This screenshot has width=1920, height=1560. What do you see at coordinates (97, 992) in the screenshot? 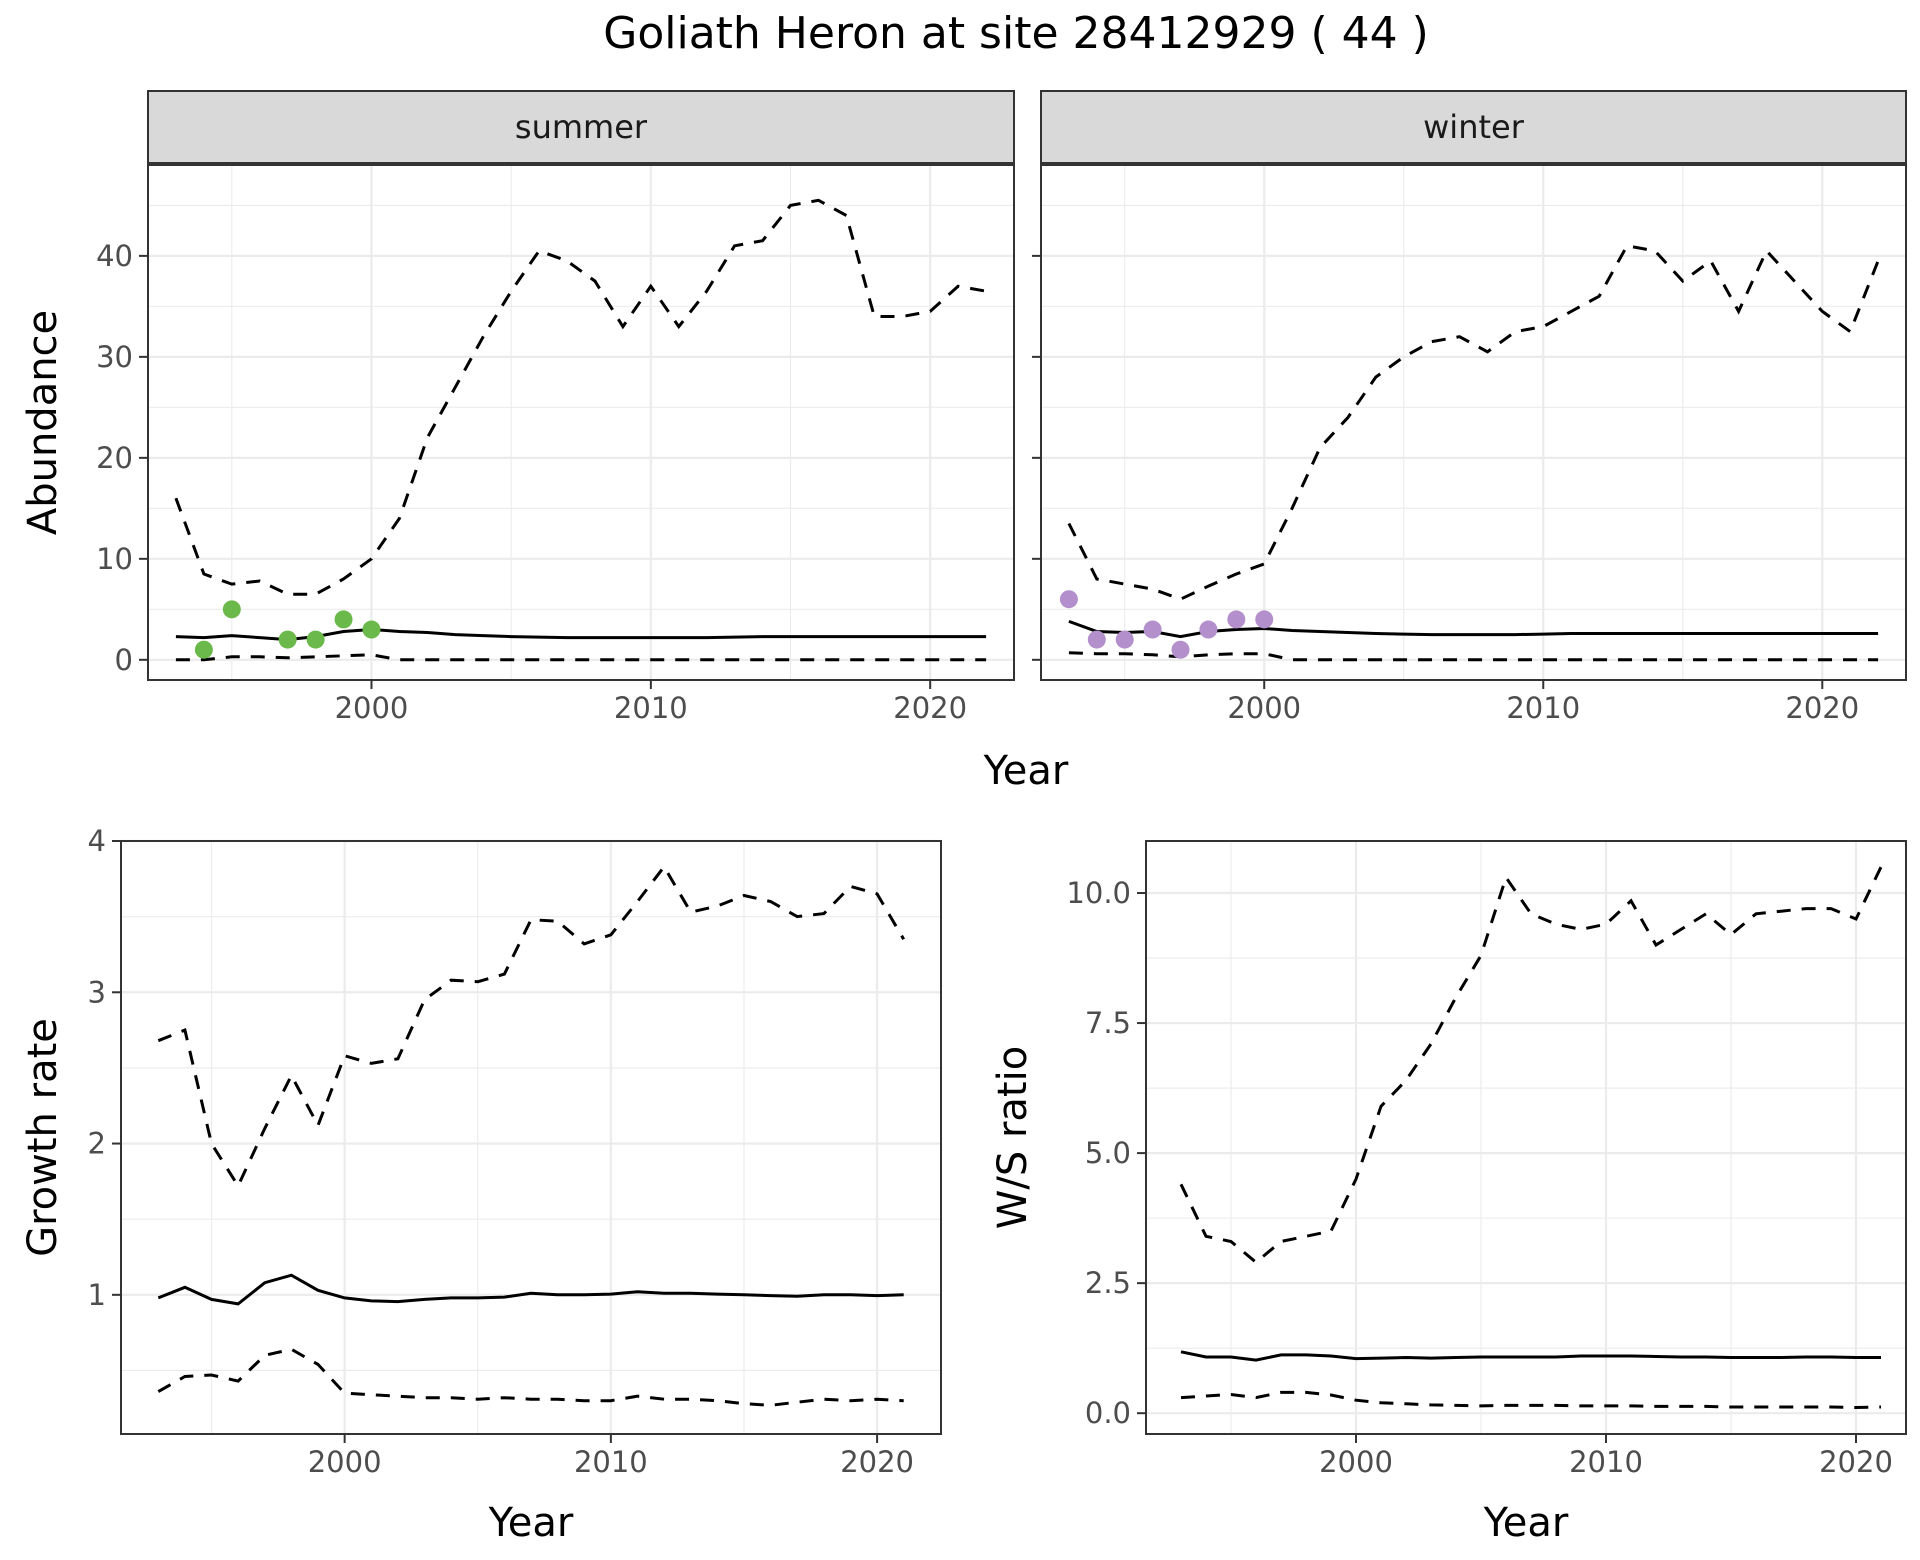
I see `y-tick-label: 3` at bounding box center [97, 992].